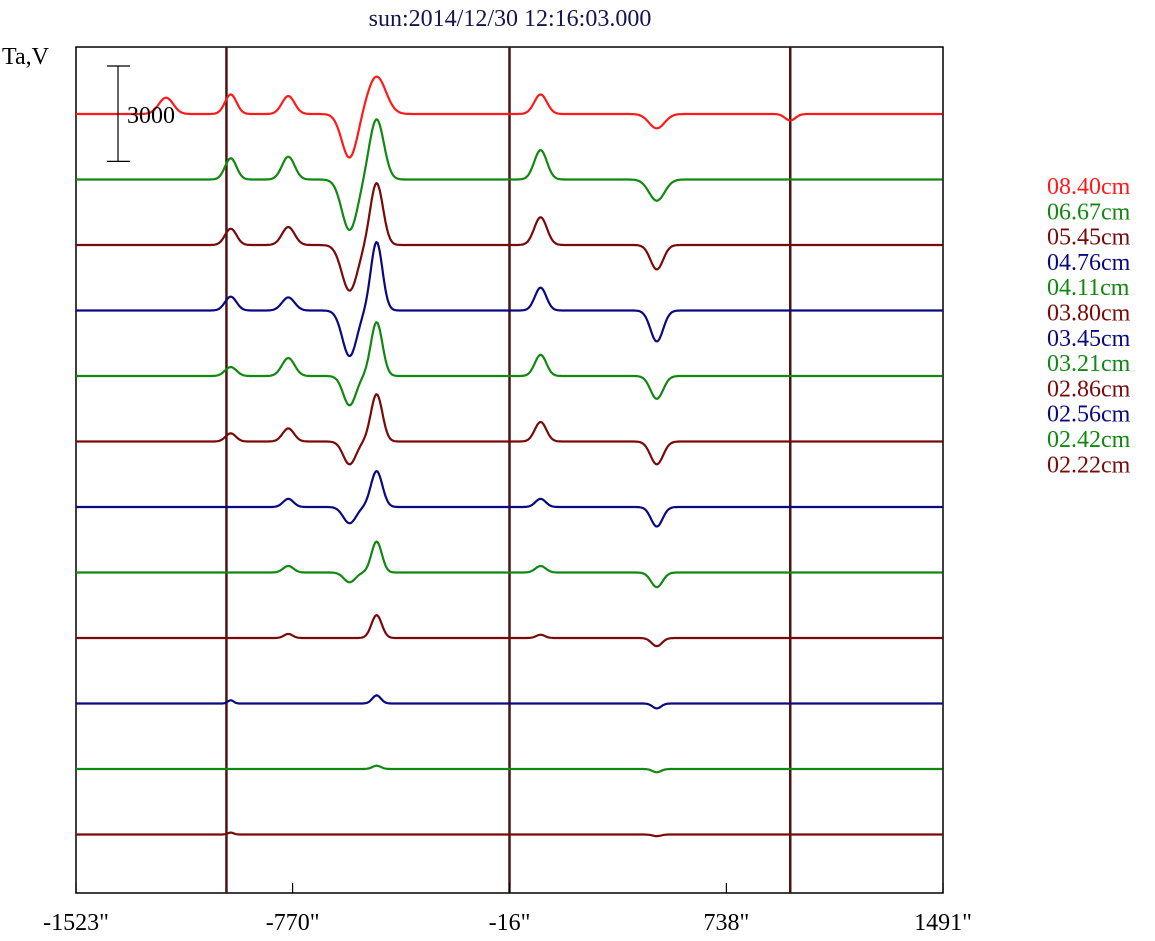  What do you see at coordinates (509, 498) in the screenshot?
I see `trace-03.45cm` at bounding box center [509, 498].